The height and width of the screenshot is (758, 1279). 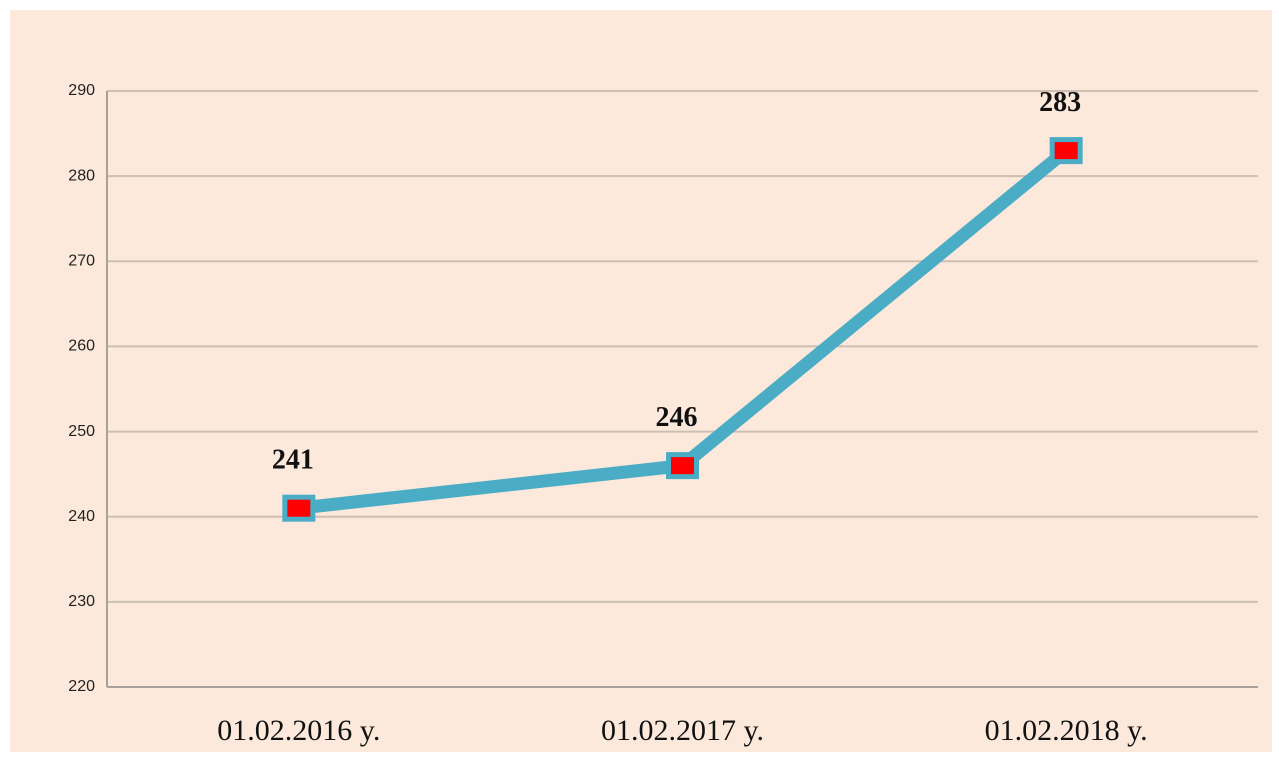 What do you see at coordinates (1066, 730) in the screenshot?
I see `x-tick-label: 01.02.2018 y.` at bounding box center [1066, 730].